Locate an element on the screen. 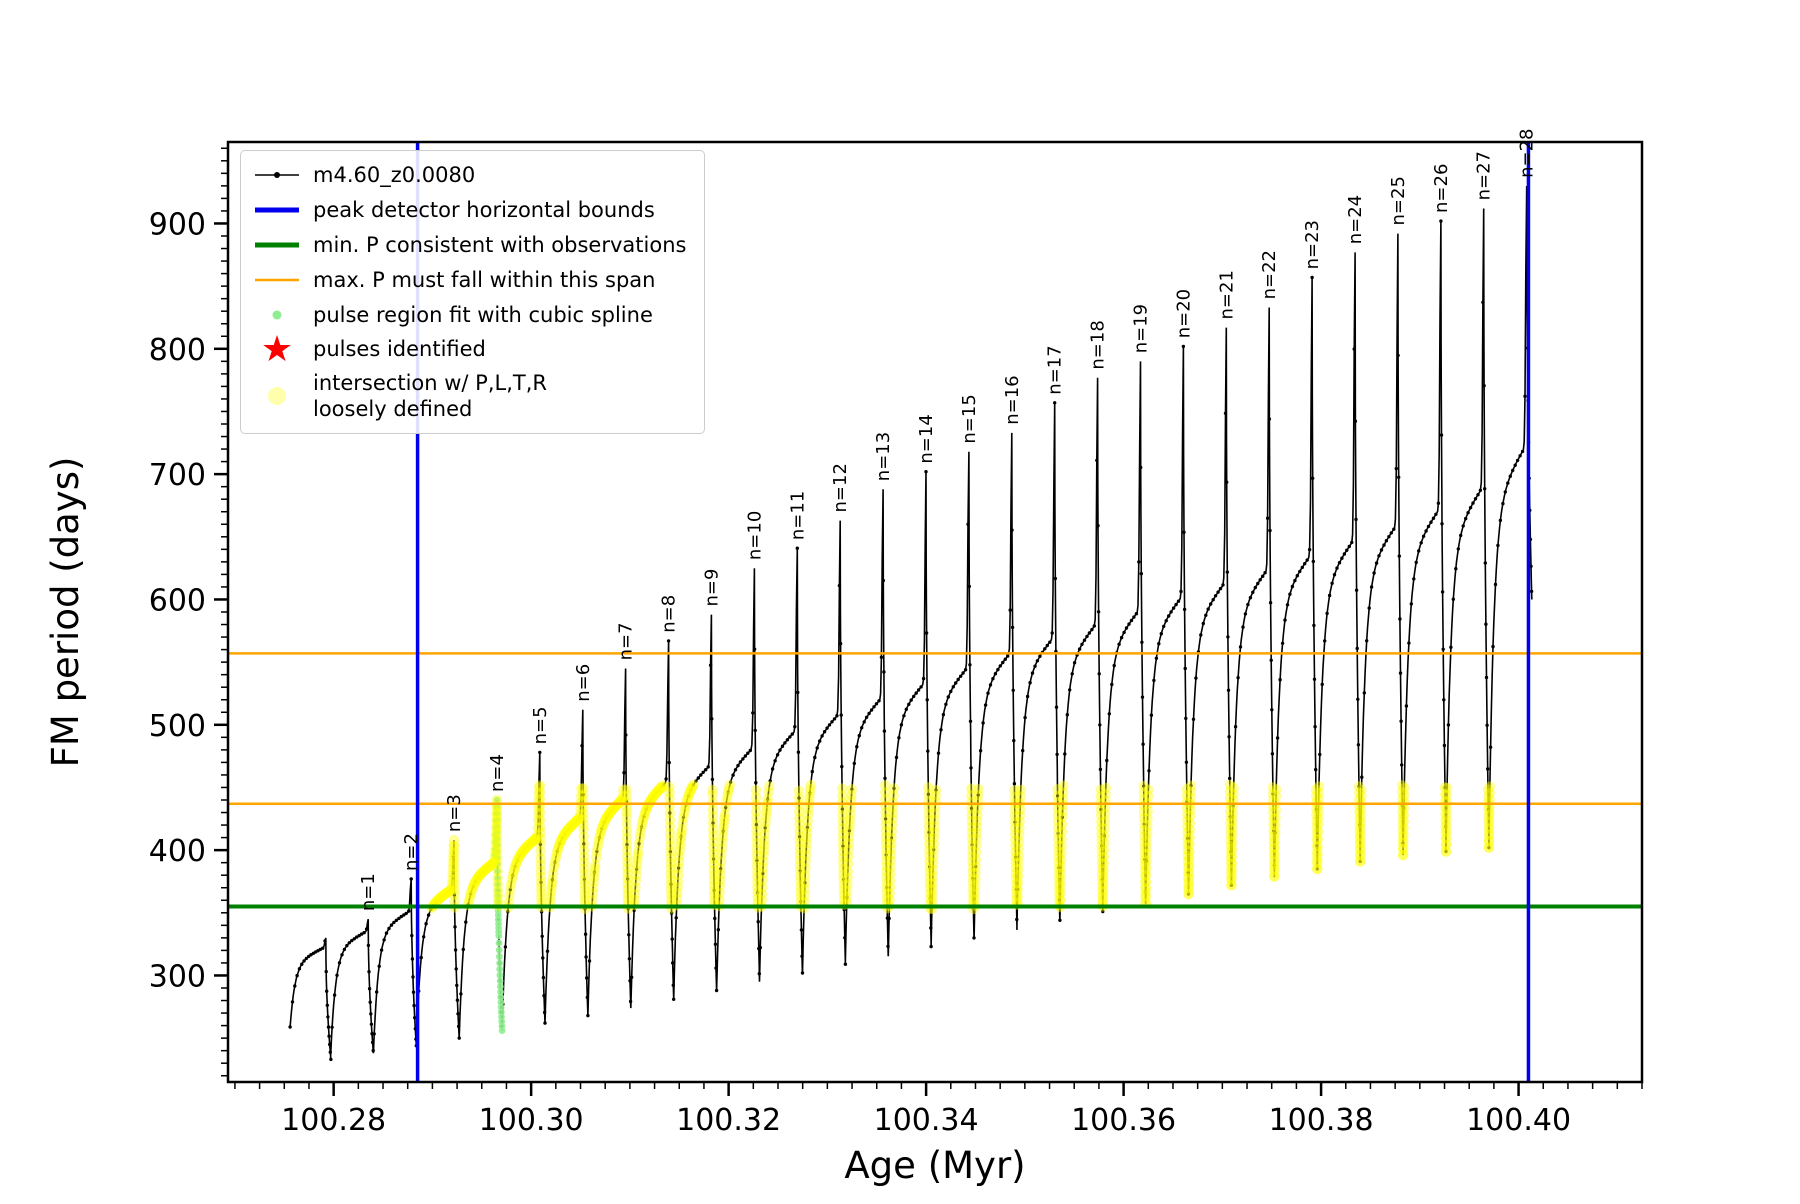  dot-large-swatch-icon is located at coordinates (277, 396).